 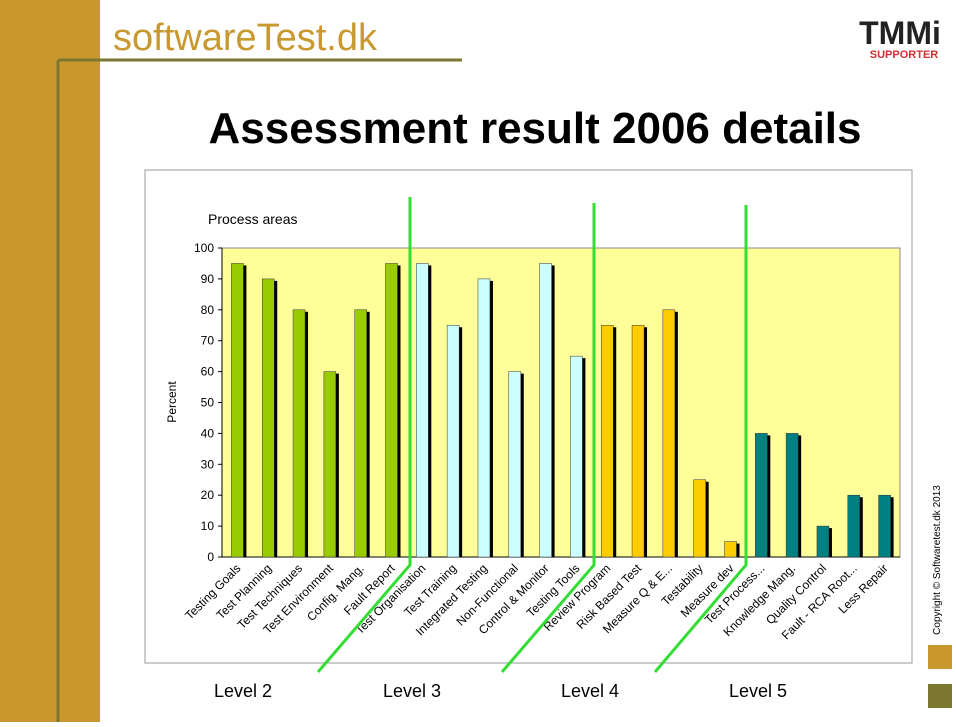 What do you see at coordinates (900, 33) in the screenshot?
I see `badge: TMMi` at bounding box center [900, 33].